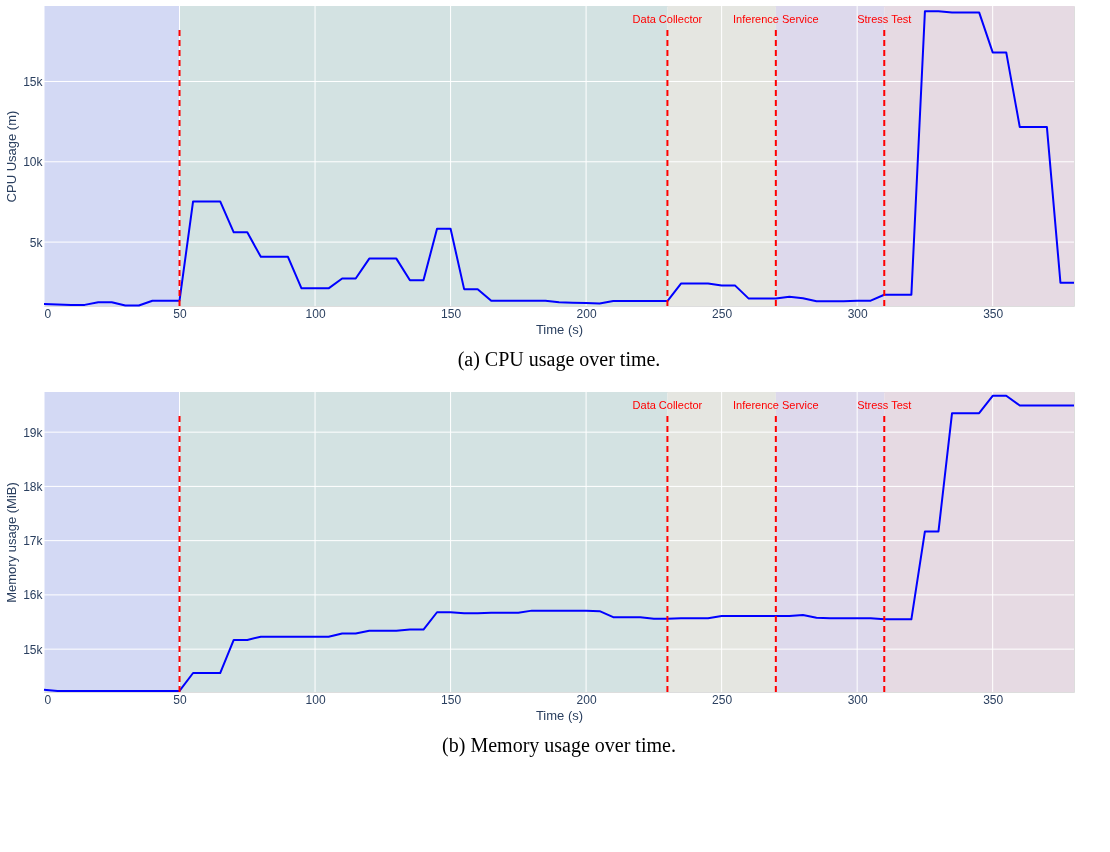  I want to click on text: (a) CPU usage over time., so click(559, 359).